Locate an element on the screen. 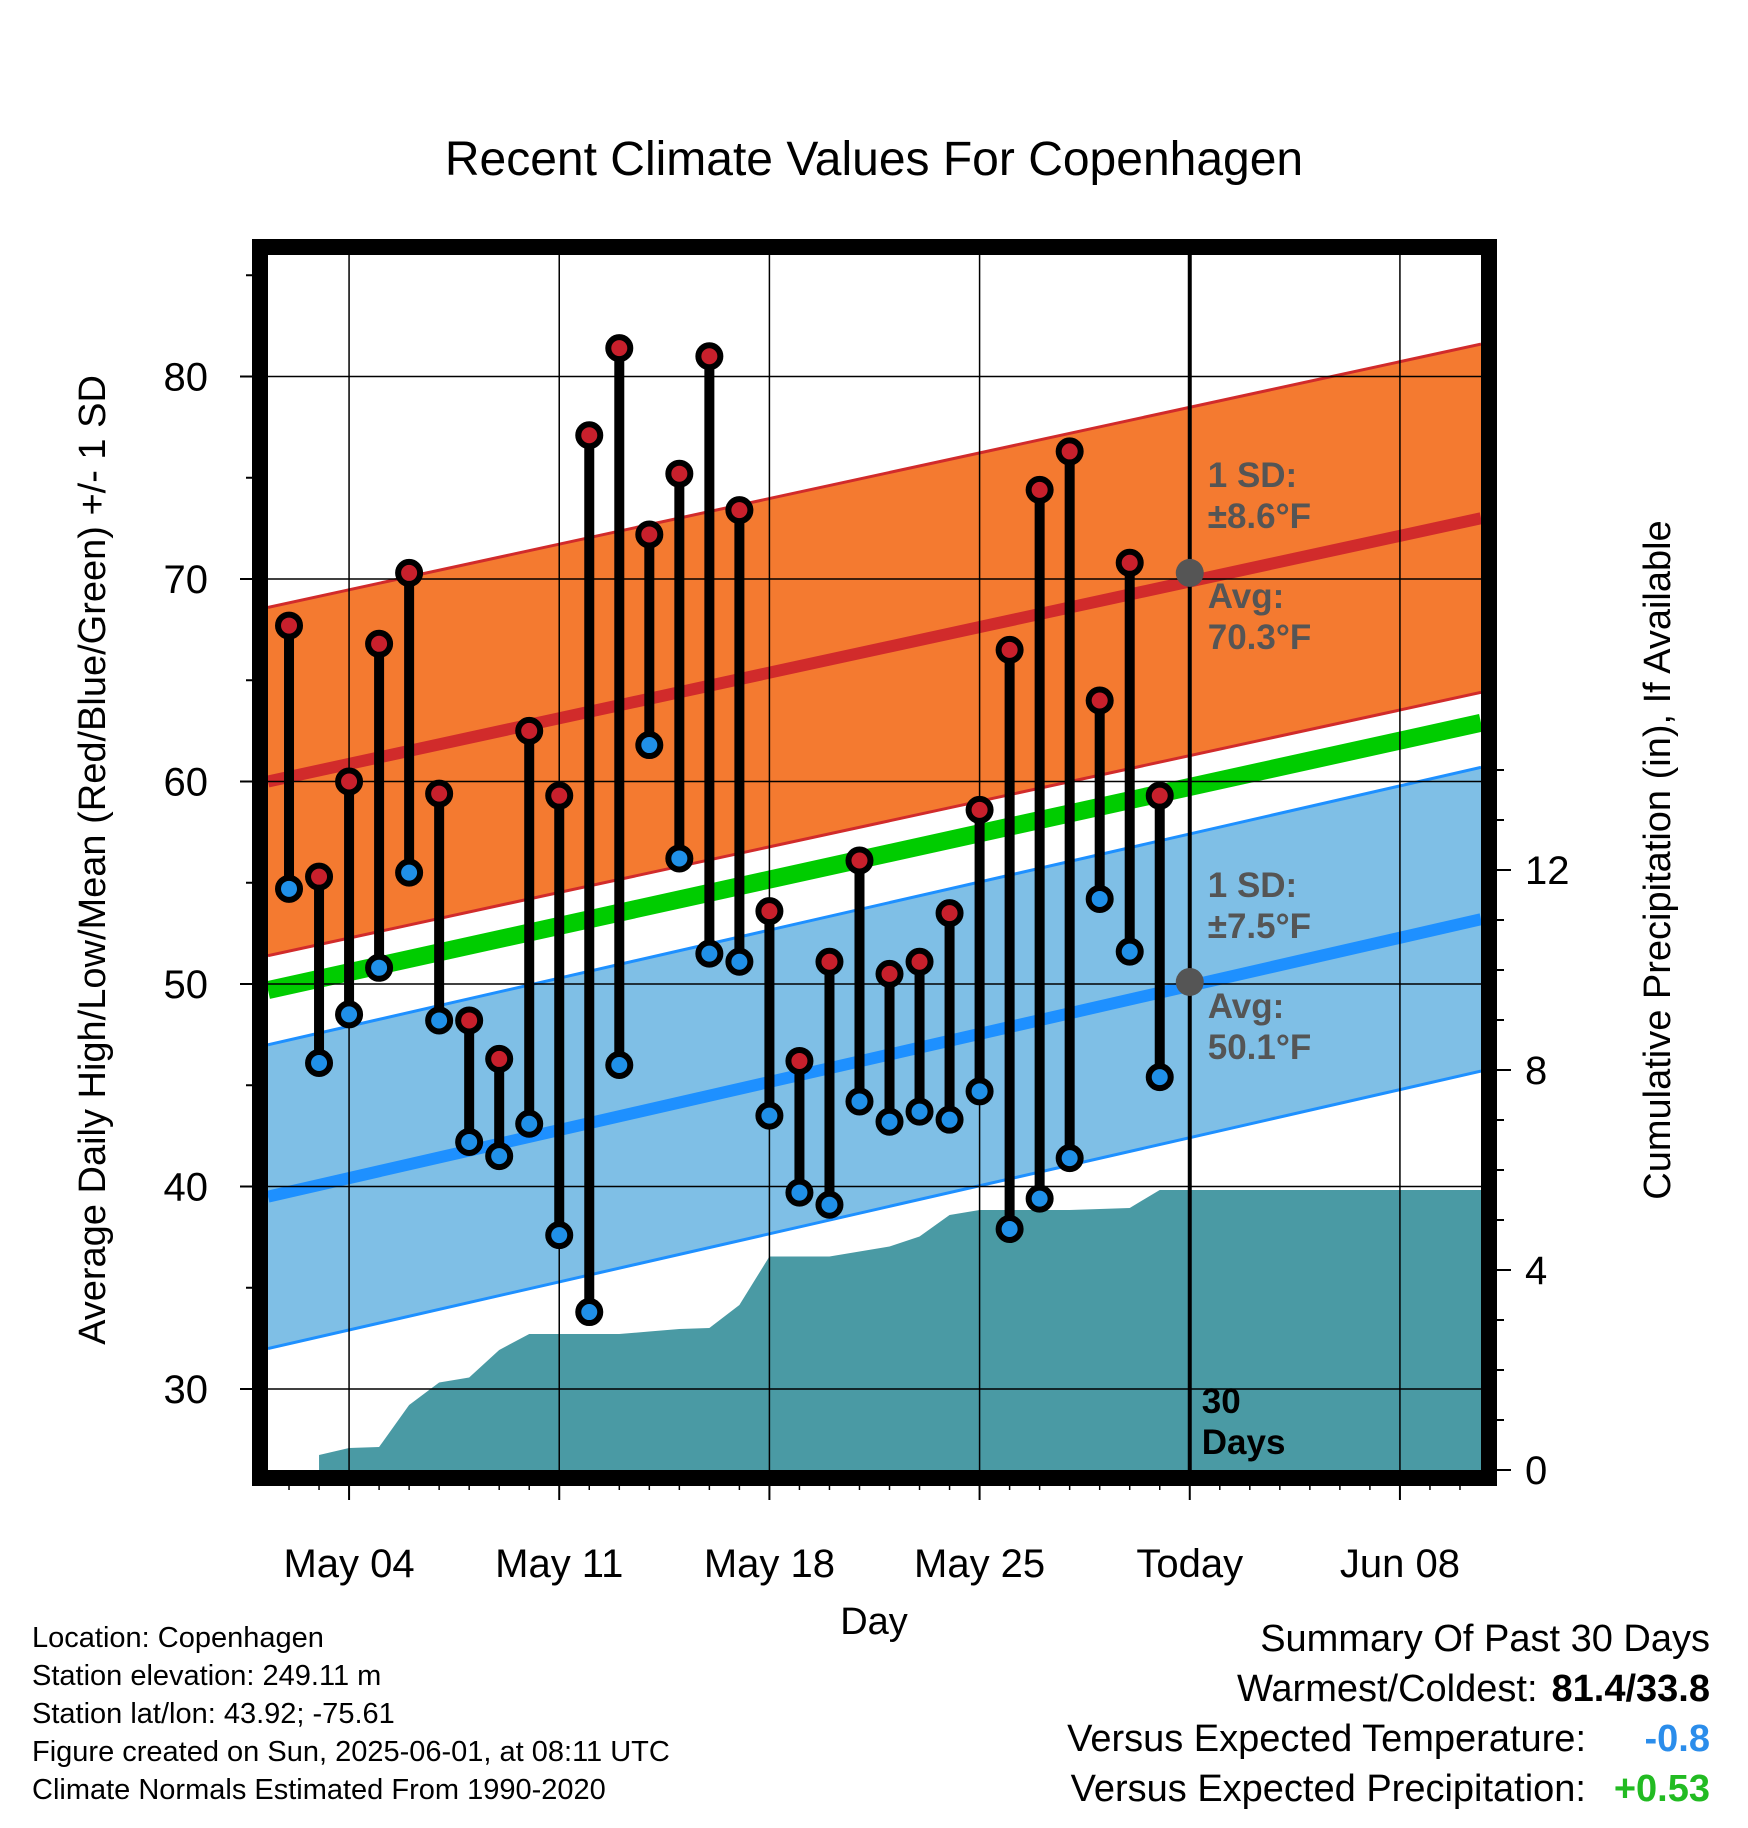 Image resolution: width=1748 pixels, height=1828 pixels. footer-latlon: Station lat/lon: 43.92; -75.61 is located at coordinates (213, 1714).